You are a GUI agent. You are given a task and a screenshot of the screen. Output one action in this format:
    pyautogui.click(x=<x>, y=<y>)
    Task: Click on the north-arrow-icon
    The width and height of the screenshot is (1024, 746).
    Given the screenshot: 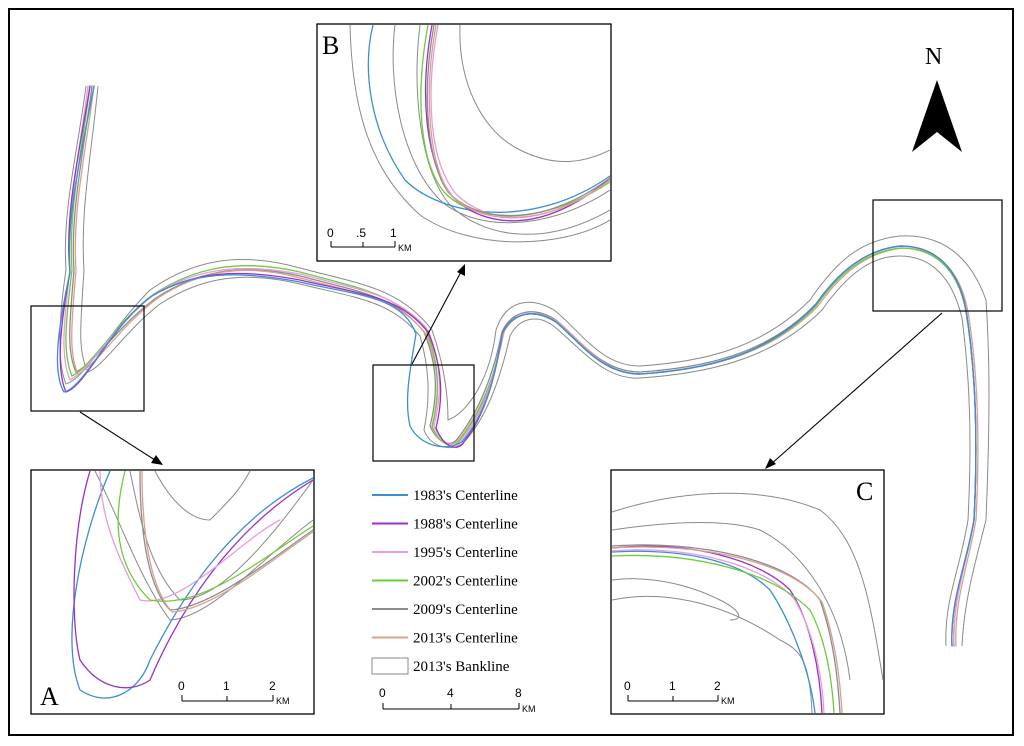 What is the action you would take?
    pyautogui.click(x=937, y=116)
    